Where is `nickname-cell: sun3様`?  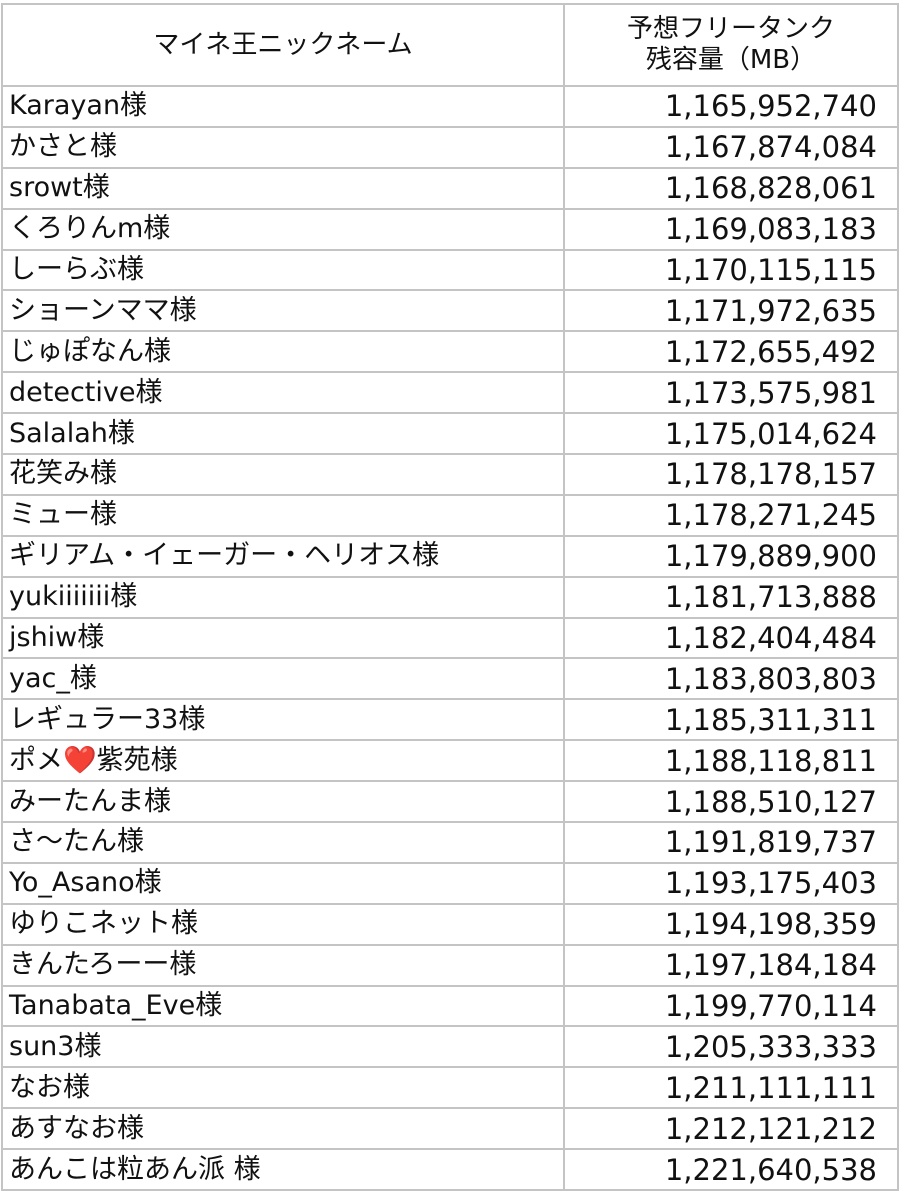 nickname-cell: sun3様 is located at coordinates (283, 1047).